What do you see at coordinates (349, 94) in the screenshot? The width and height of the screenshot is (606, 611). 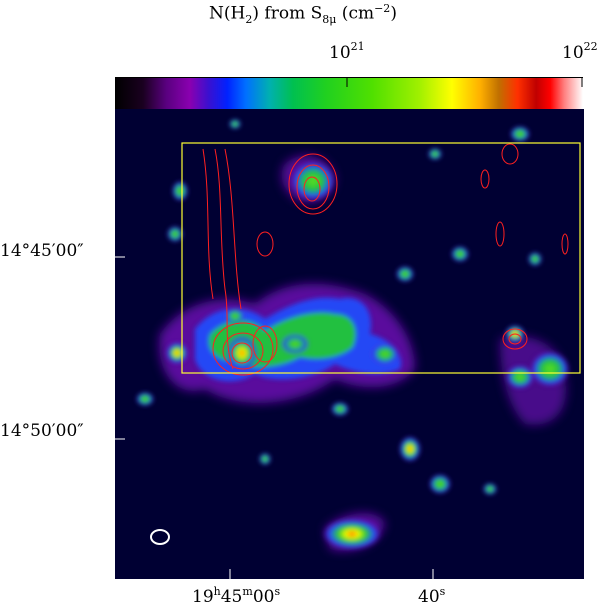 I see `colorbar` at bounding box center [349, 94].